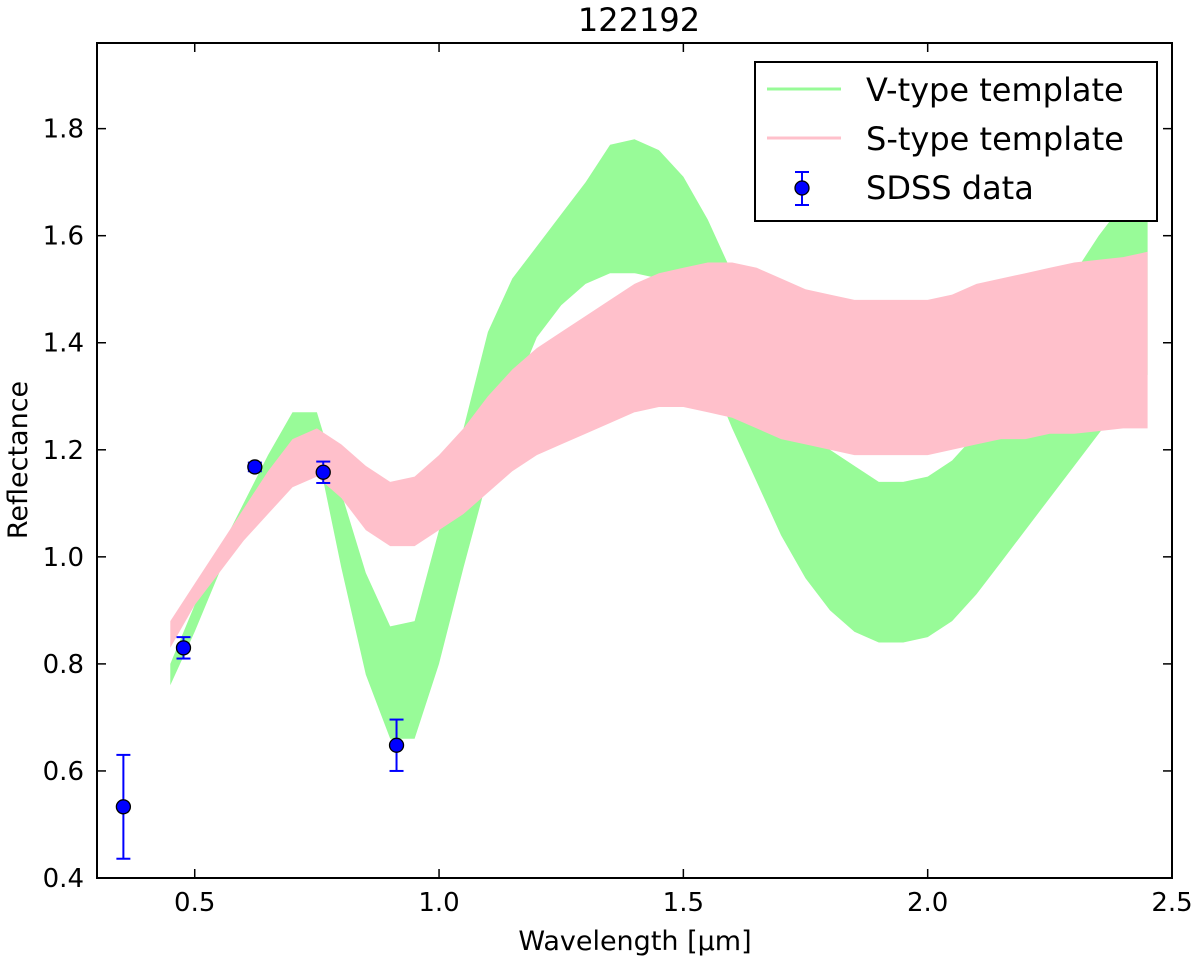 Image resolution: width=1200 pixels, height=958 pixels. Describe the element at coordinates (995, 90) in the screenshot. I see `legend-label-v-type: V-type template` at that location.